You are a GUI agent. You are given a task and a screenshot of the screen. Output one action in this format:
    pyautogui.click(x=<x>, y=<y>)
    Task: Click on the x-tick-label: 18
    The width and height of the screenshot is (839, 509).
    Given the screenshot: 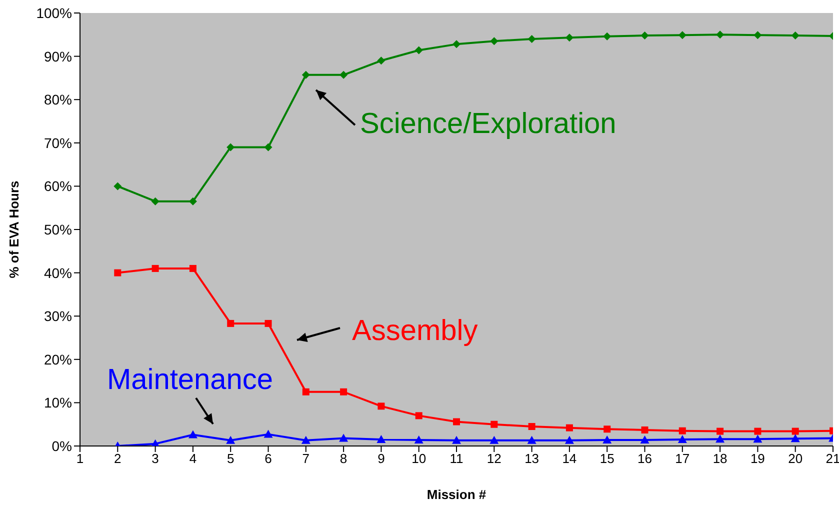 What is the action you would take?
    pyautogui.click(x=720, y=458)
    